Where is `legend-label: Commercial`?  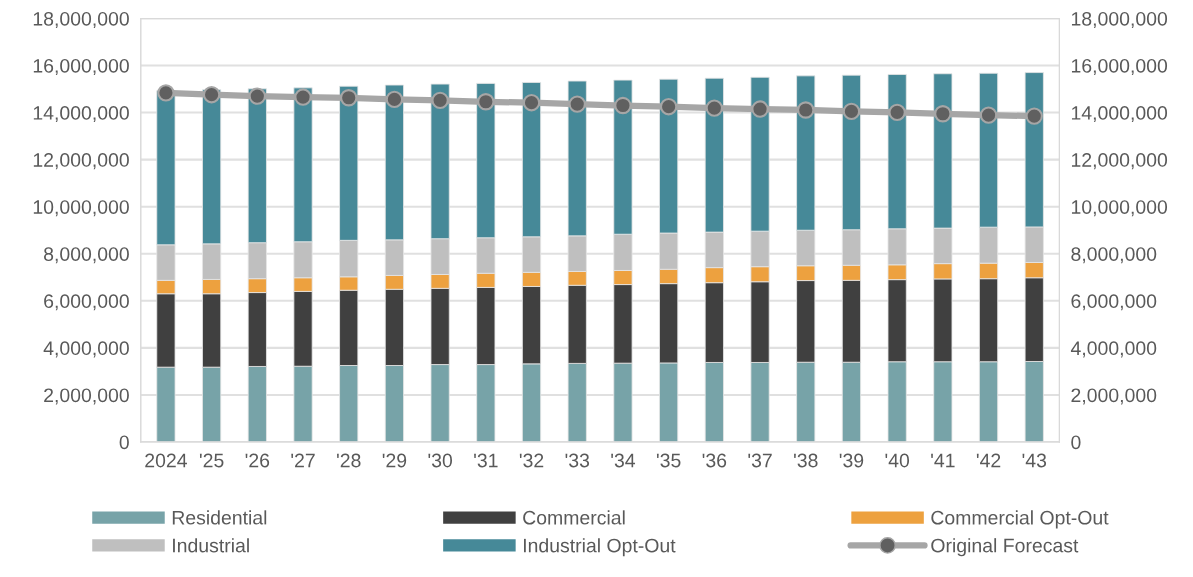 legend-label: Commercial is located at coordinates (574, 517).